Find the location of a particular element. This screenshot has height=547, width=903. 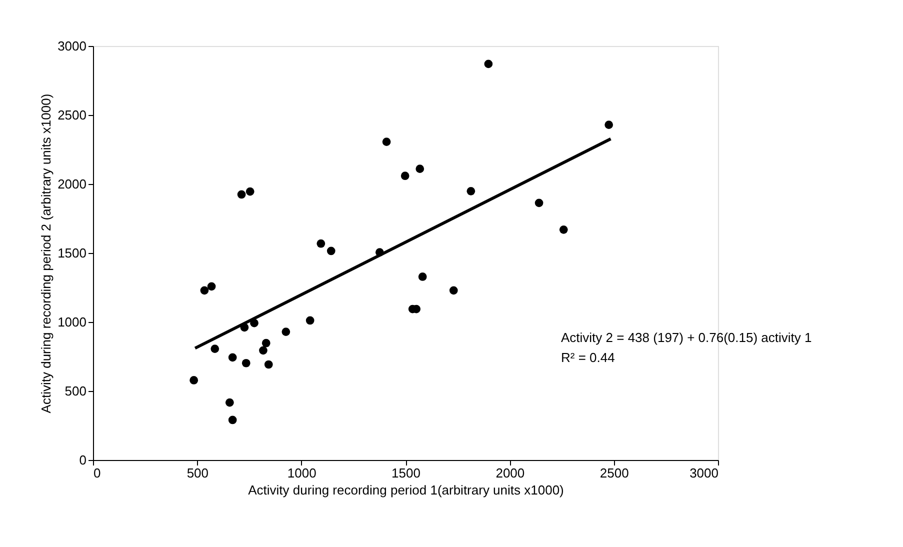

x-axis-title: Activity during recording period 1(arbitrary units x1000) is located at coordinates (406, 490).